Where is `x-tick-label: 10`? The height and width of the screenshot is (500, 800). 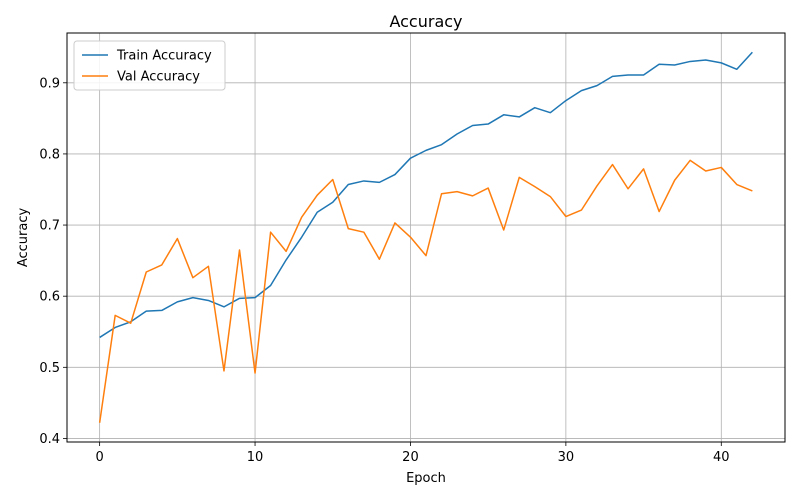 x-tick-label: 10 is located at coordinates (255, 457).